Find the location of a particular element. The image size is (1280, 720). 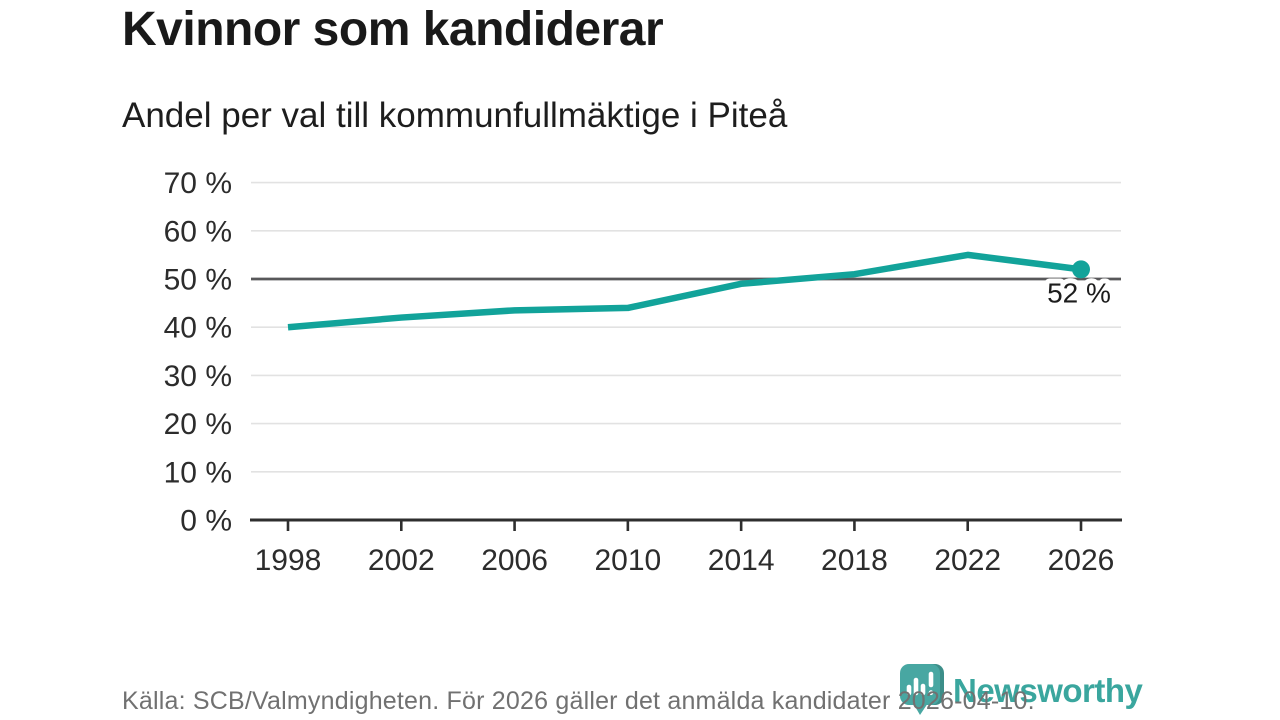

y-tick-label: 50 % is located at coordinates (198, 280).